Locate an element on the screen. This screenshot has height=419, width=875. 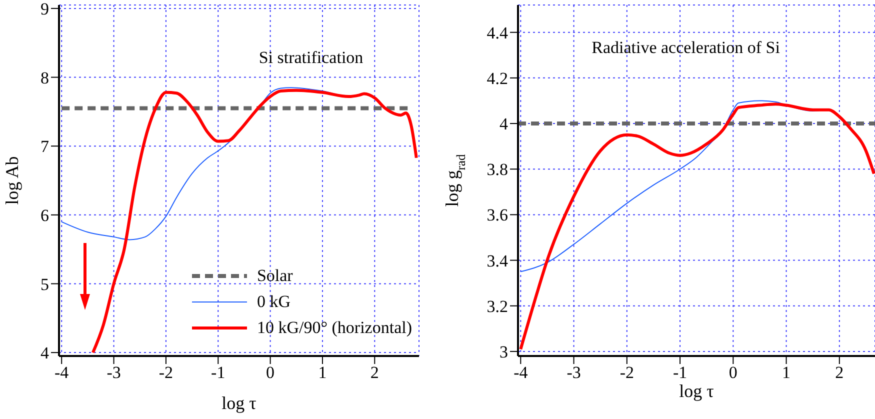
y-tick-label: 3.4 is located at coordinates (497, 260).